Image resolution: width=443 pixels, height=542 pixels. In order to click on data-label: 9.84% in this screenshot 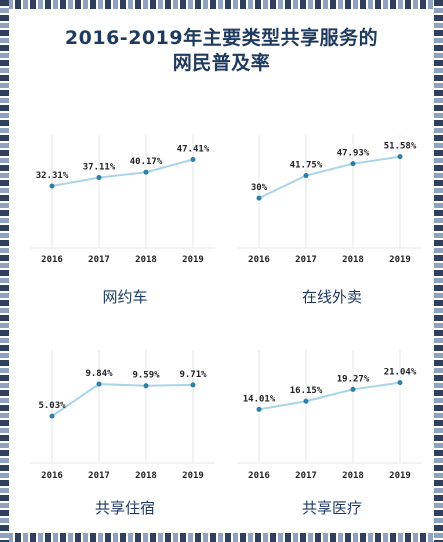, I will do `click(99, 374)`.